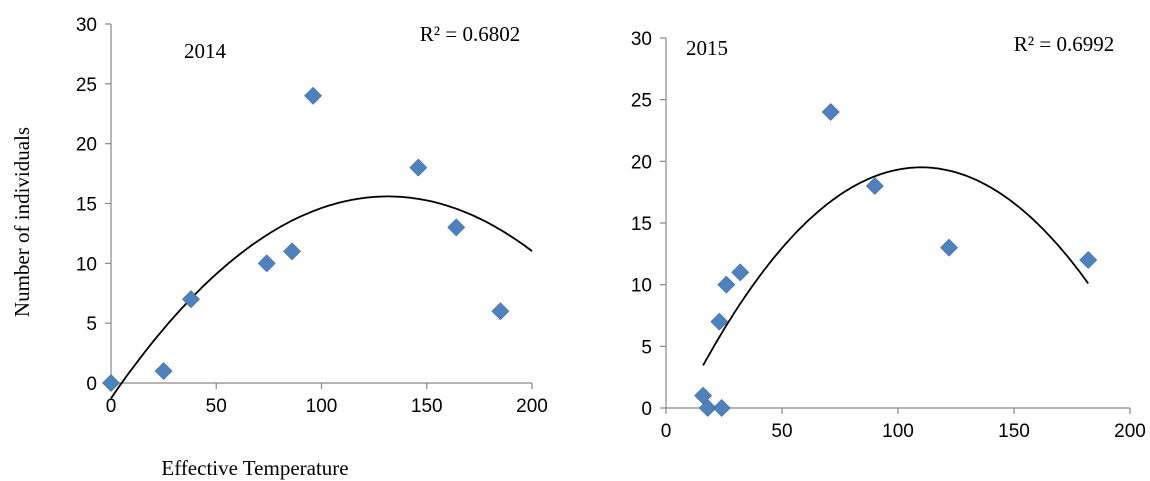 The image size is (1150, 481). Describe the element at coordinates (1064, 44) in the screenshot. I see `r-squared-label: R² = 0.6992` at that location.